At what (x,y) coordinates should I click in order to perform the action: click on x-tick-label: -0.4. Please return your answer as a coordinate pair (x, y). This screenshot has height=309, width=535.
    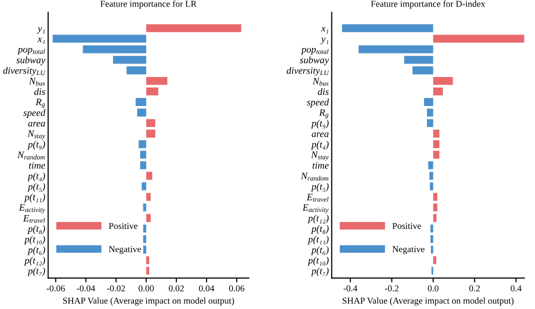
    Looking at the image, I should click on (351, 288).